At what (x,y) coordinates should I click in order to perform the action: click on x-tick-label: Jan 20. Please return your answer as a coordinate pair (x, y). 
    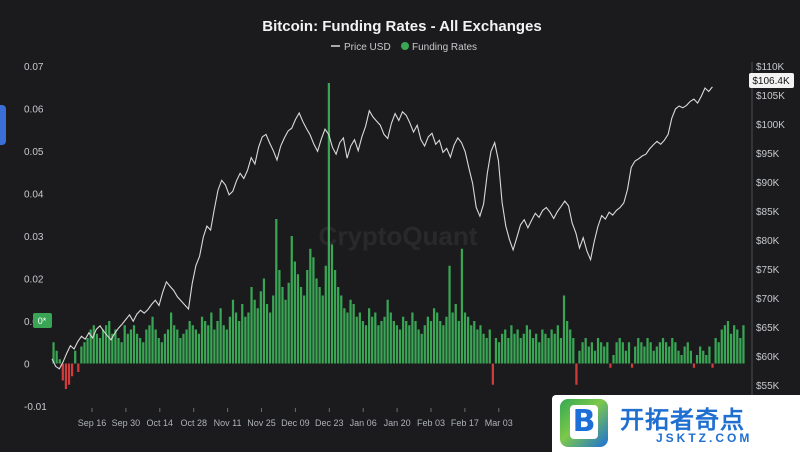
    Looking at the image, I should click on (397, 423).